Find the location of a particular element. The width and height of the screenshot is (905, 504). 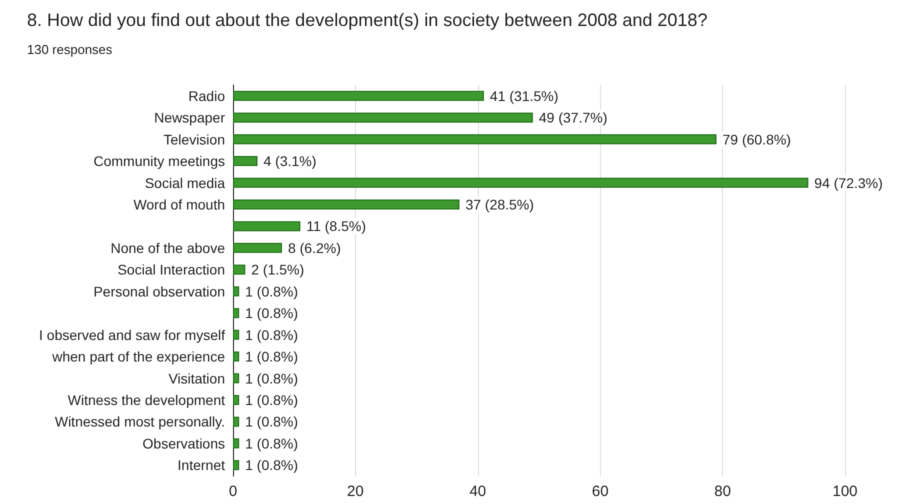

x-tick-label: 40 is located at coordinates (477, 491).